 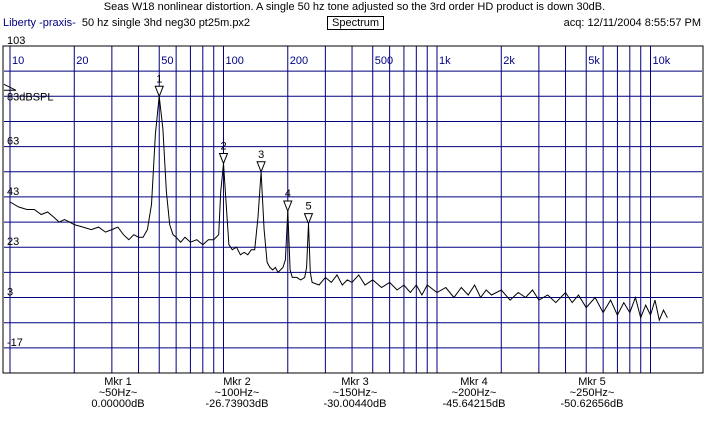 I want to click on marker-name: Mkr 1, so click(x=118, y=382).